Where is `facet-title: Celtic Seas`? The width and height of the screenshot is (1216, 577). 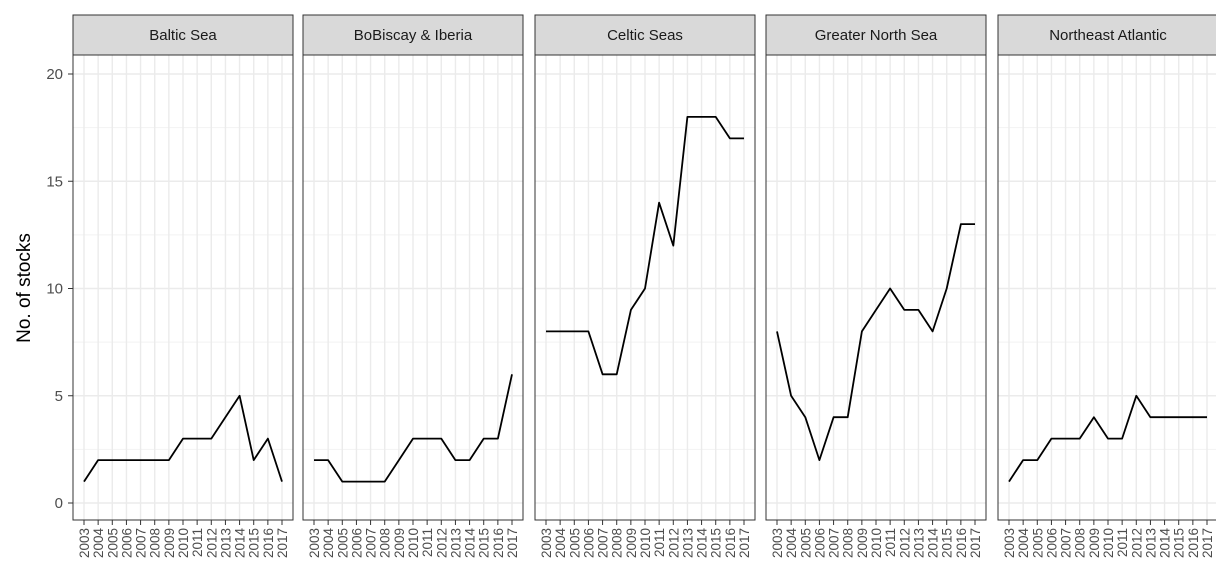
facet-title: Celtic Seas is located at coordinates (645, 35).